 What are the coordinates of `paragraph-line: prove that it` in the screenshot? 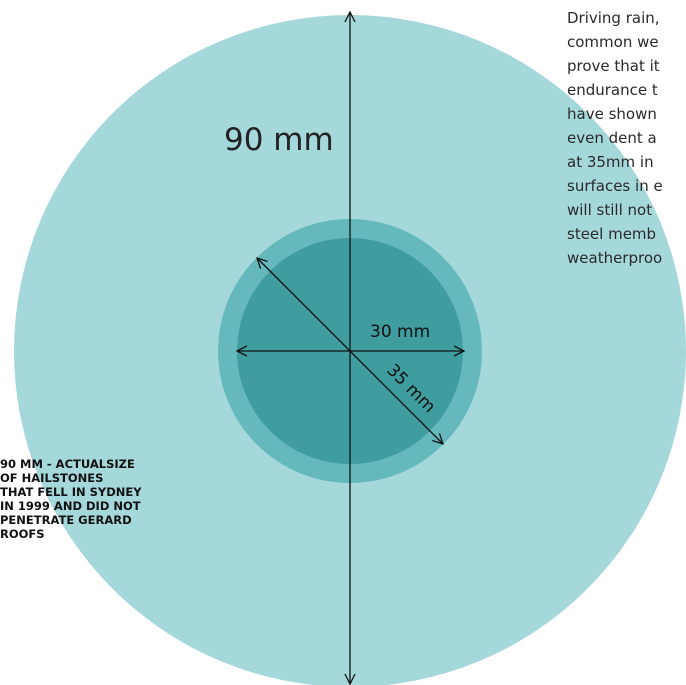 It's located at (613, 66).